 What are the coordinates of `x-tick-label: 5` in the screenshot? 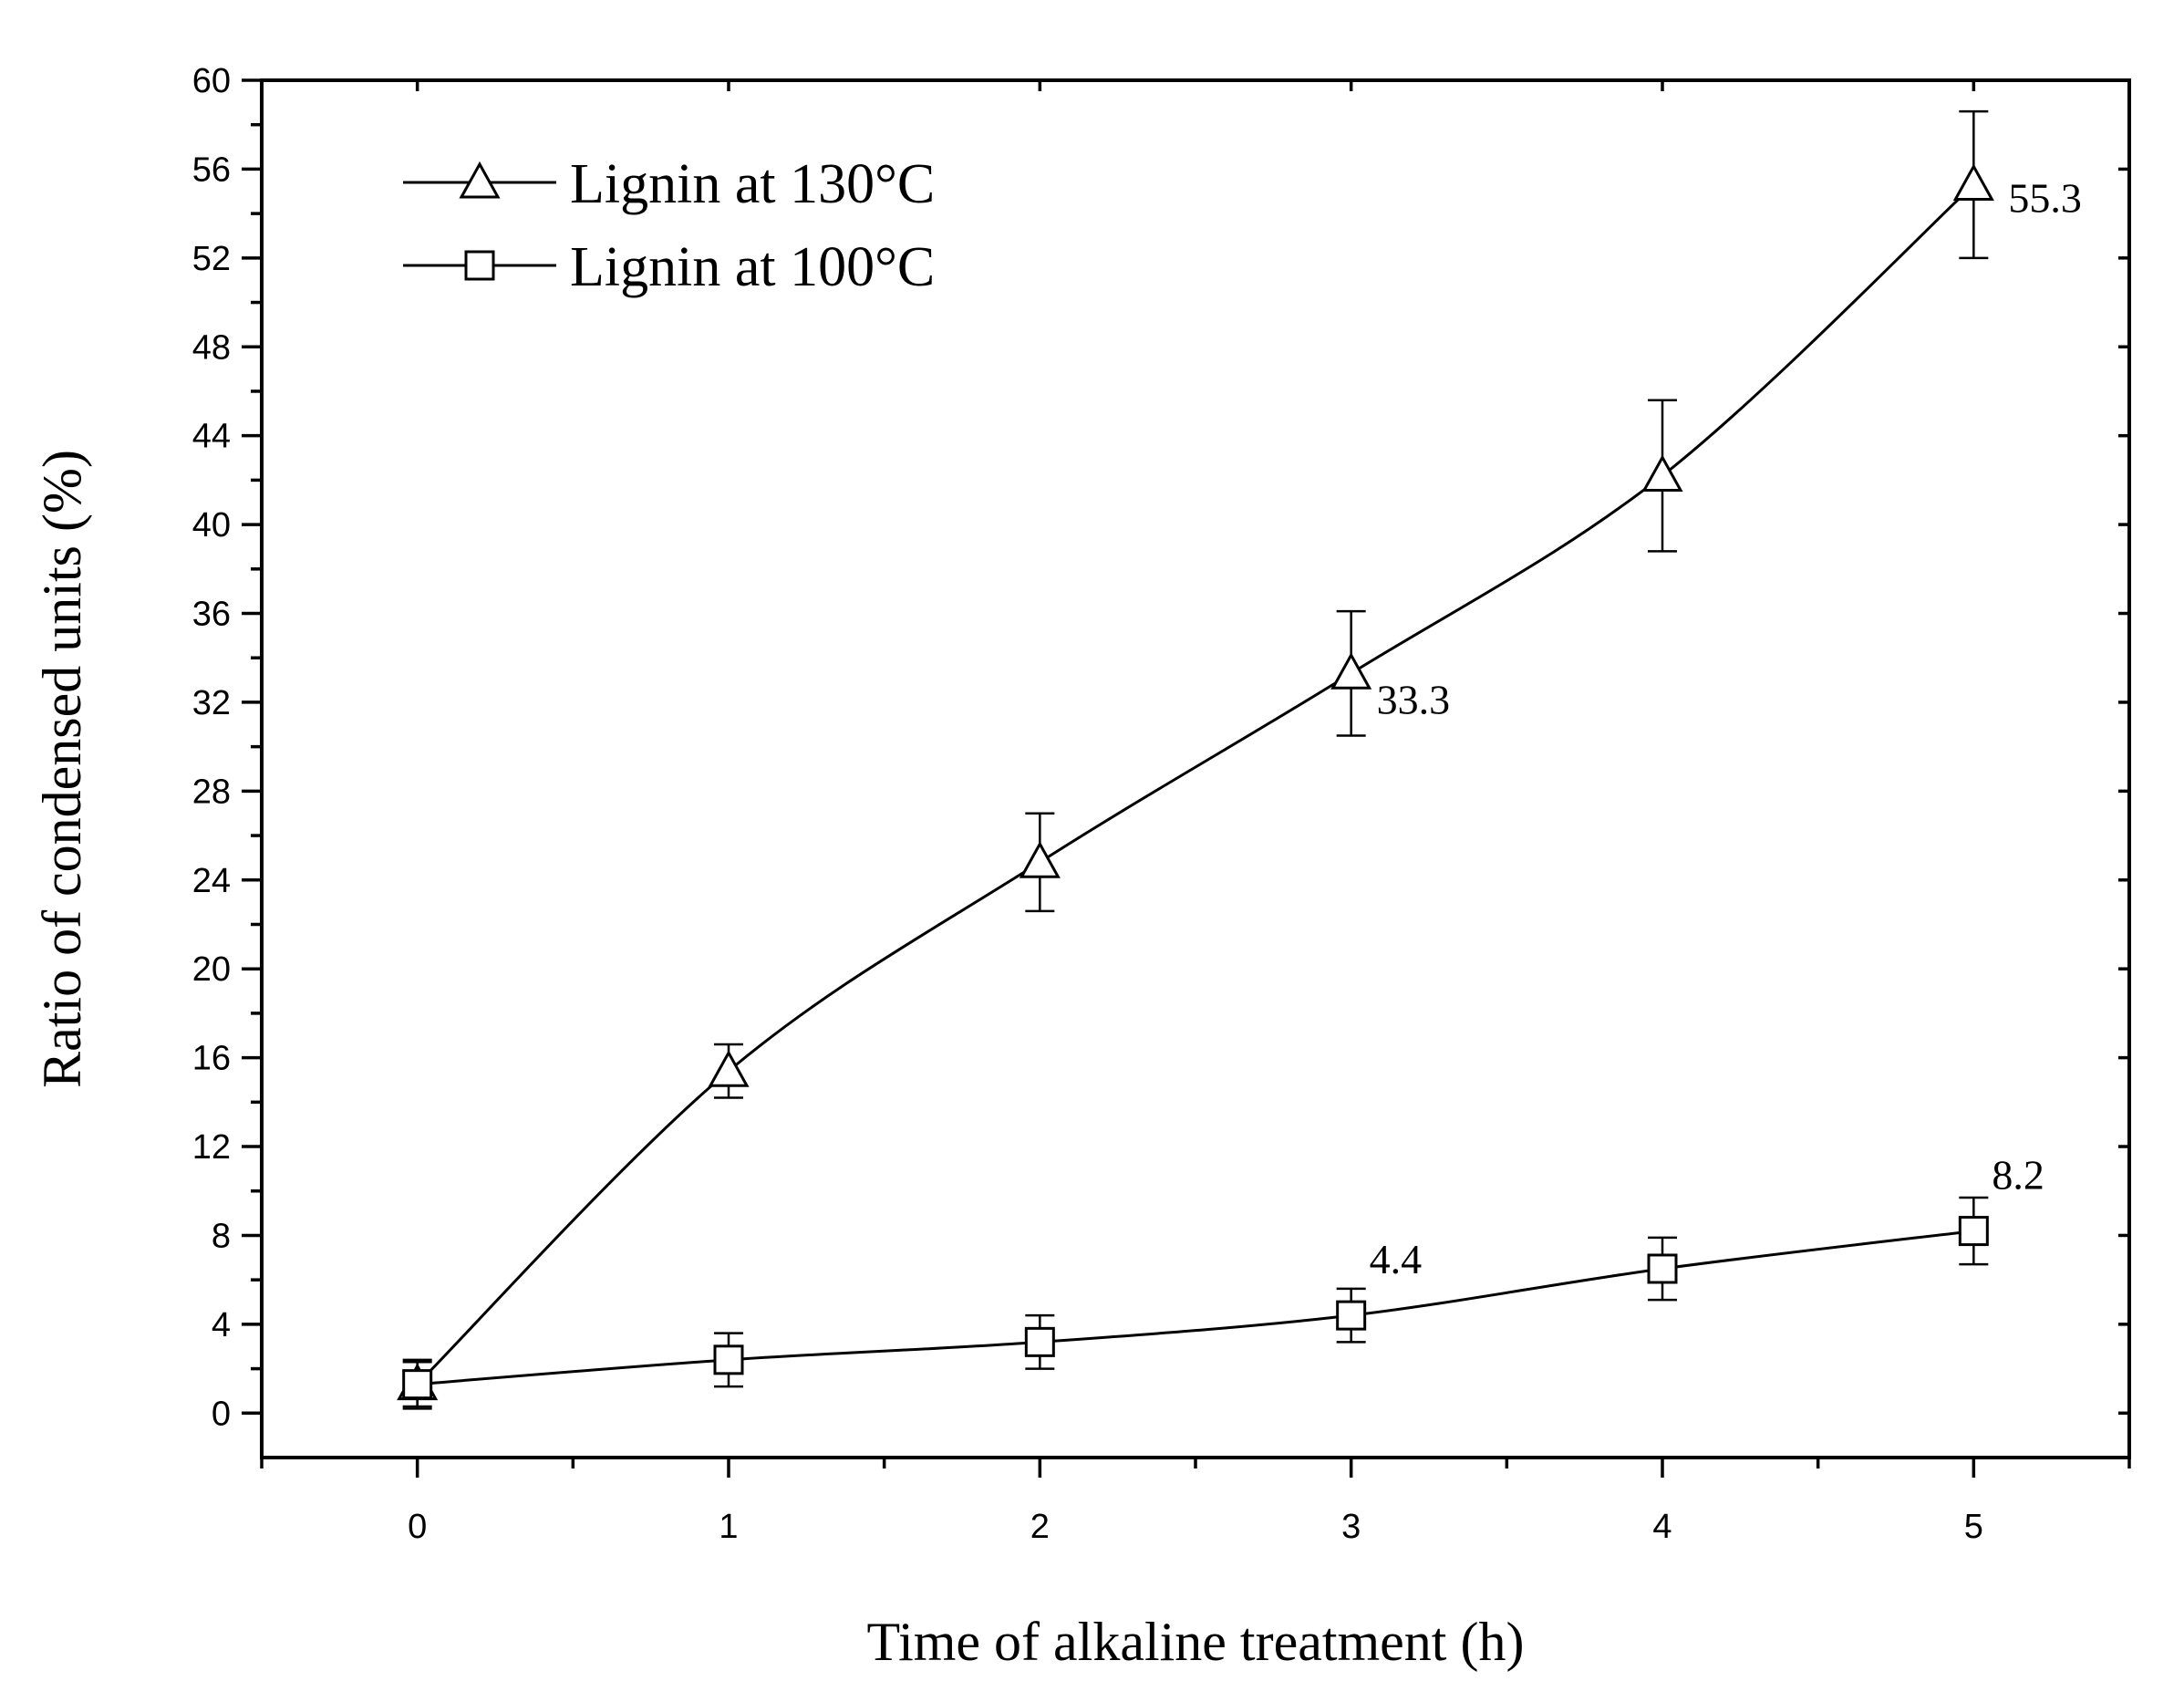 It's located at (1974, 1527).